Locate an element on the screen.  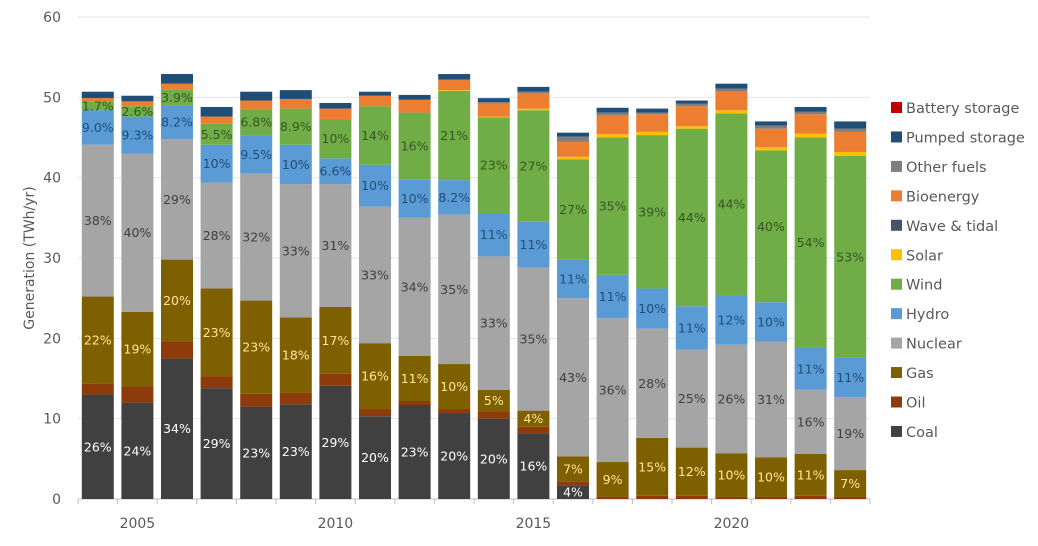
data-label: 5% is located at coordinates (494, 400).